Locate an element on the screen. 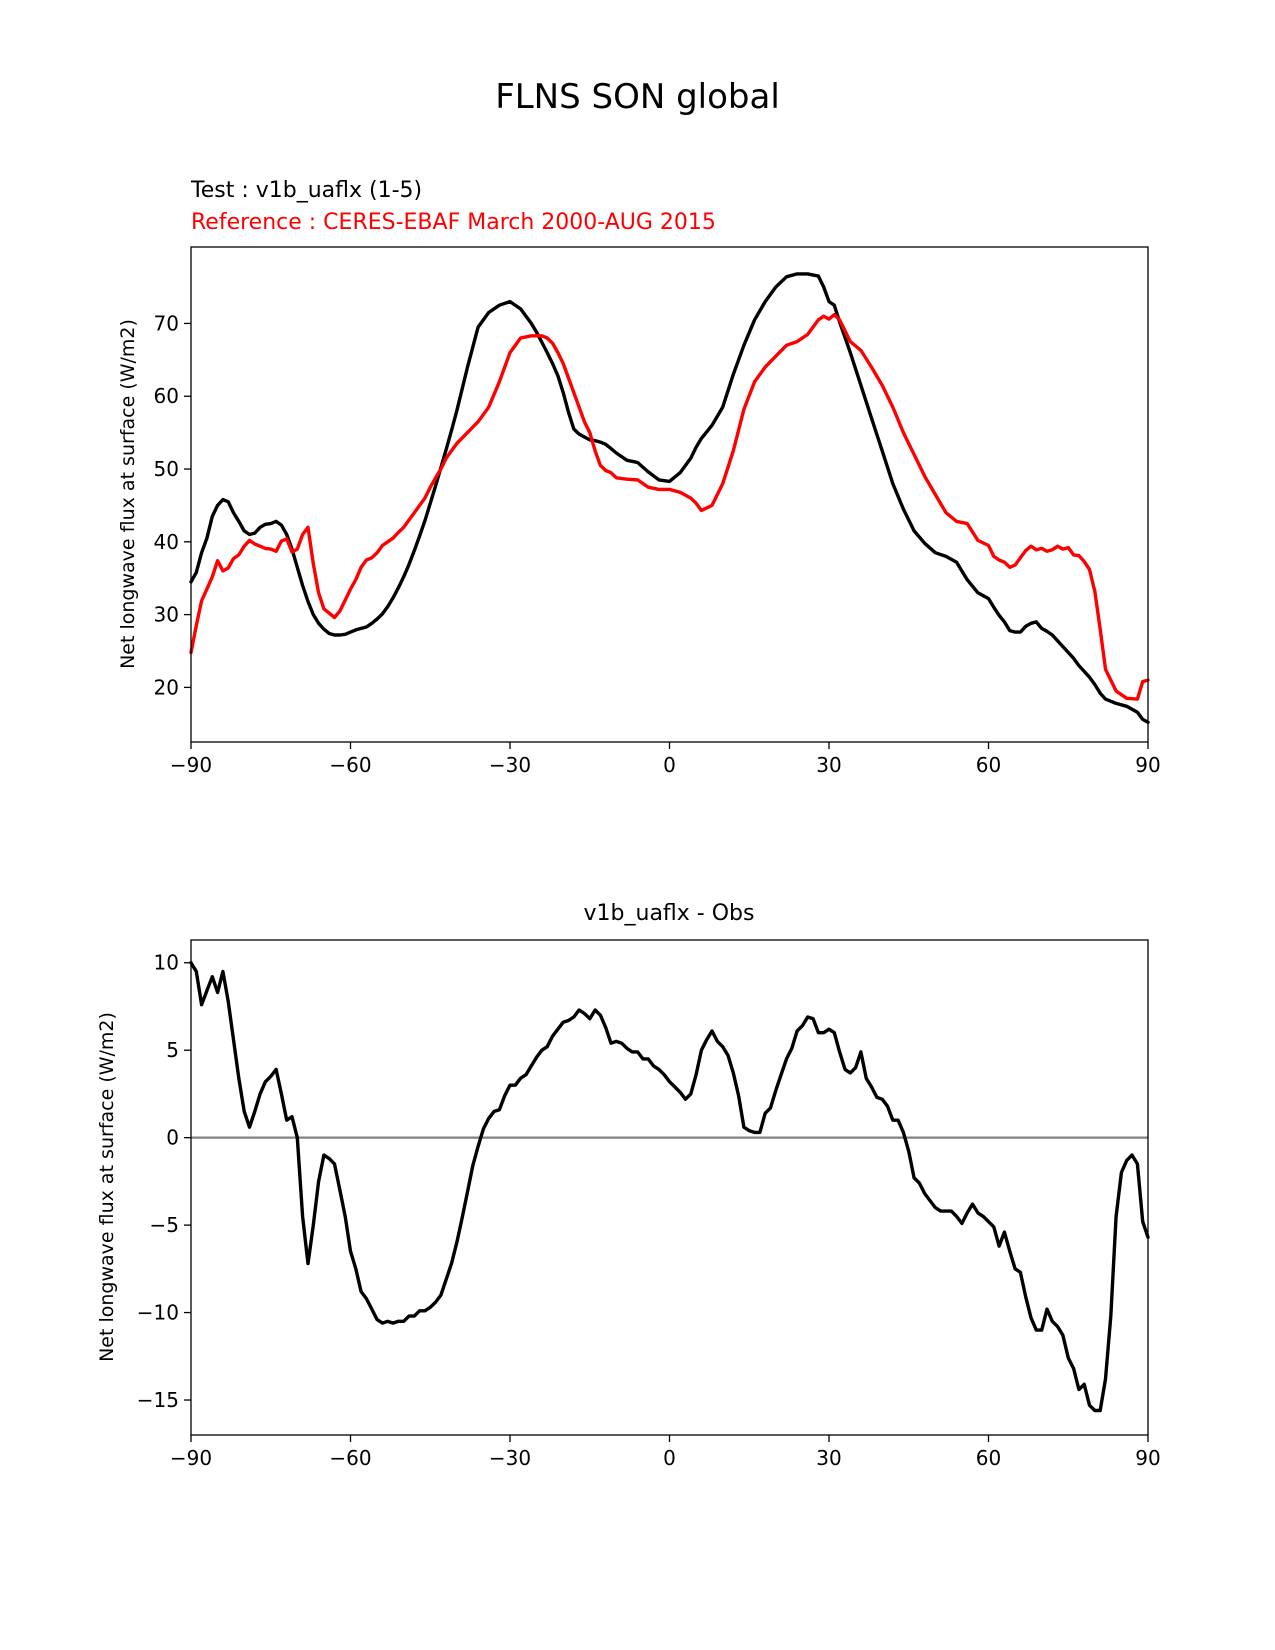 The width and height of the screenshot is (1275, 1650). test-subtitle: Test : v1b_uaflx (1-5) is located at coordinates (306, 190).